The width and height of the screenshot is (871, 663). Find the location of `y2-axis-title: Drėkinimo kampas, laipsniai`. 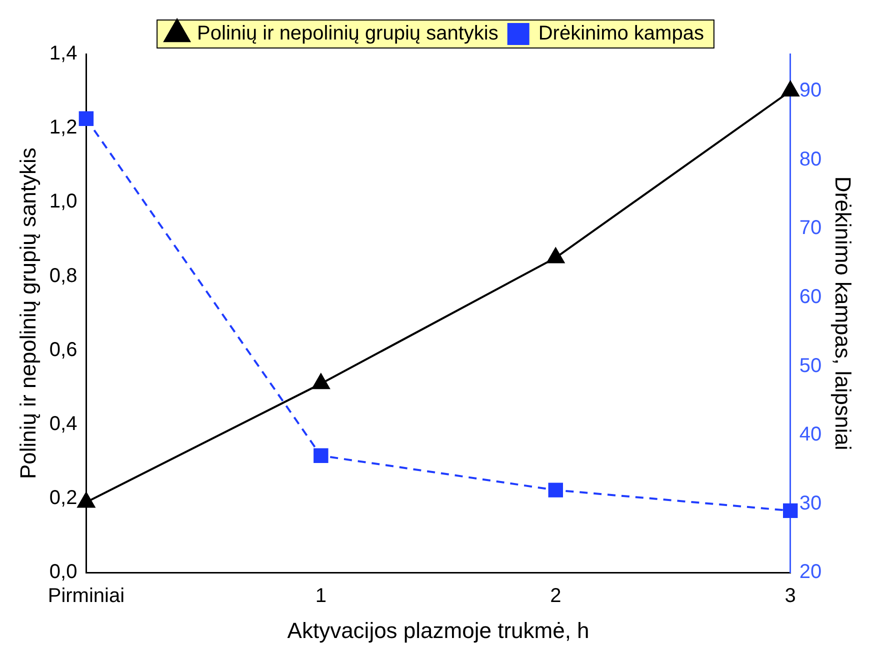

y2-axis-title: Drėkinimo kampas, laipsniai is located at coordinates (843, 313).